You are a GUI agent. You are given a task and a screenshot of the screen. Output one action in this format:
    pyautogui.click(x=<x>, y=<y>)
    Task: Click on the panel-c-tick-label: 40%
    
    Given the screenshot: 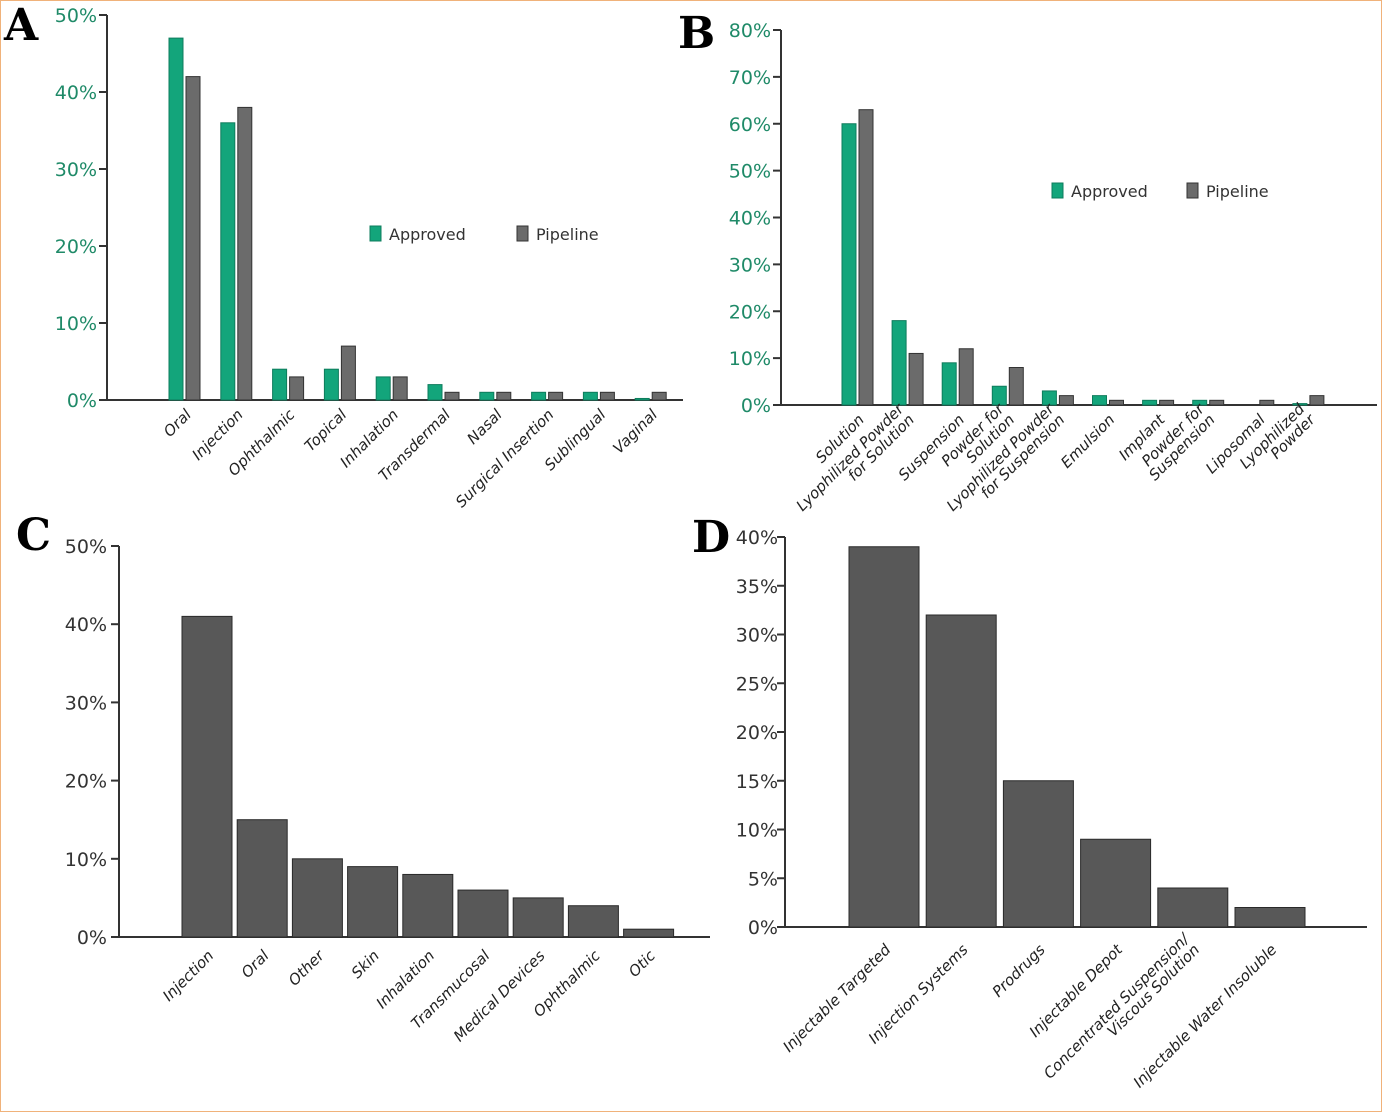 What is the action you would take?
    pyautogui.click(x=86, y=625)
    